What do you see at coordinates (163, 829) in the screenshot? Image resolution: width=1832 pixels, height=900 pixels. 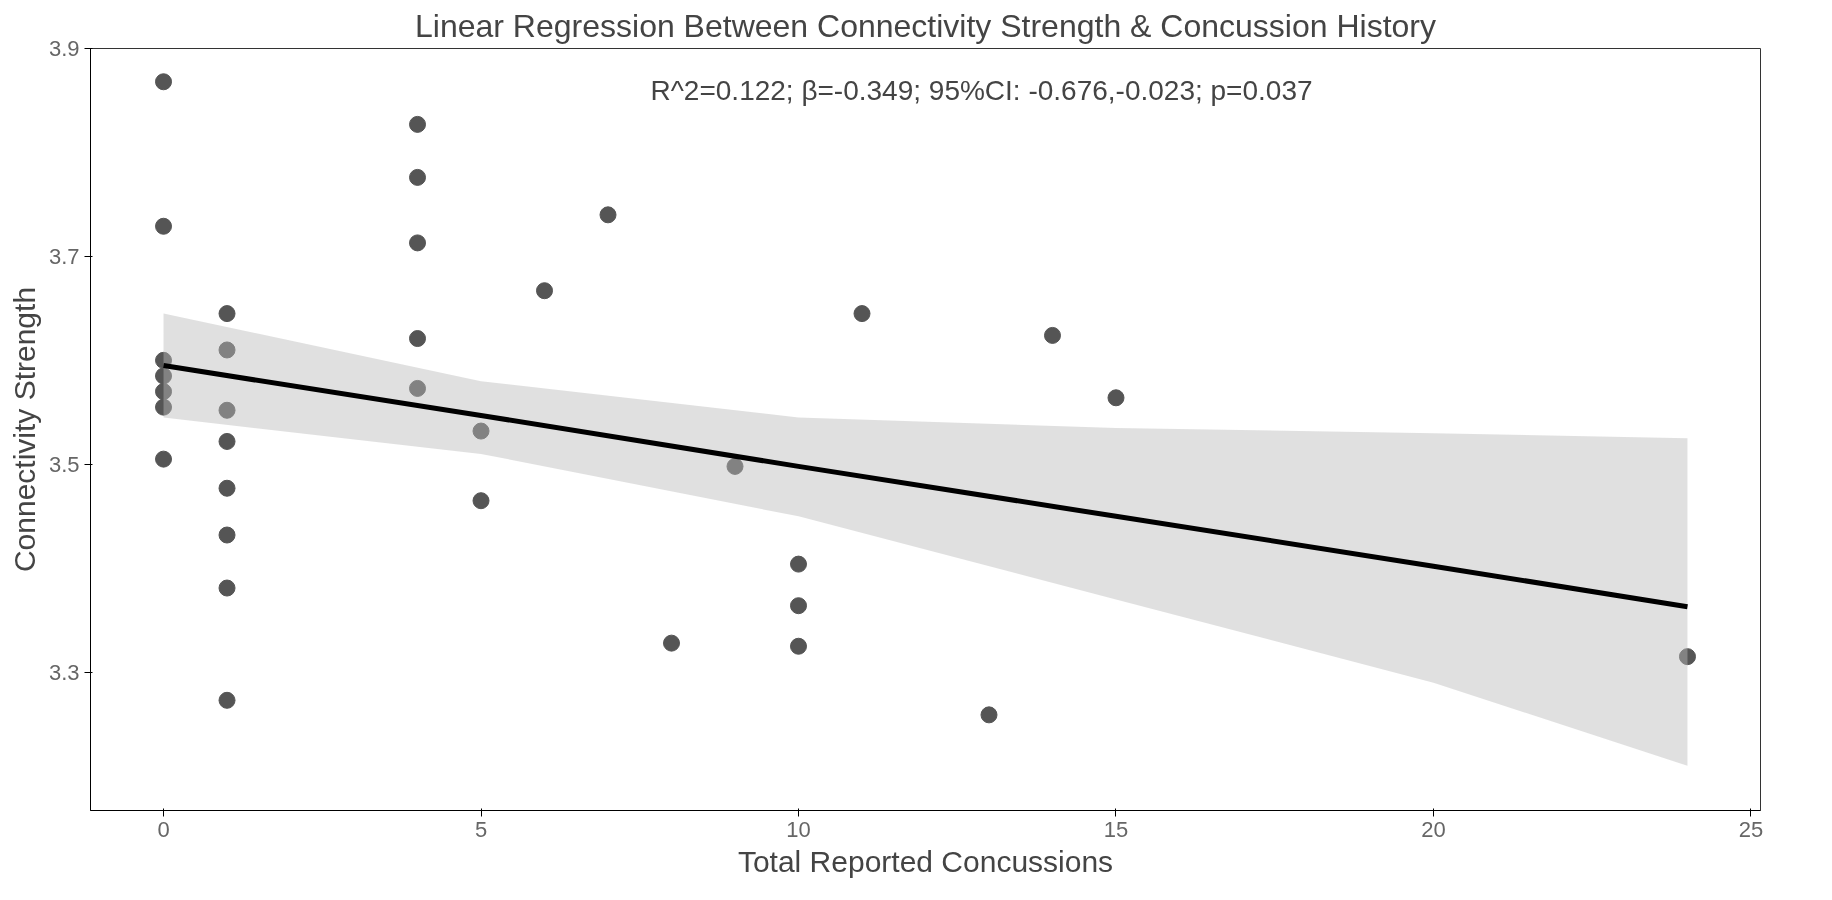 I see `x-tick-label: 0` at bounding box center [163, 829].